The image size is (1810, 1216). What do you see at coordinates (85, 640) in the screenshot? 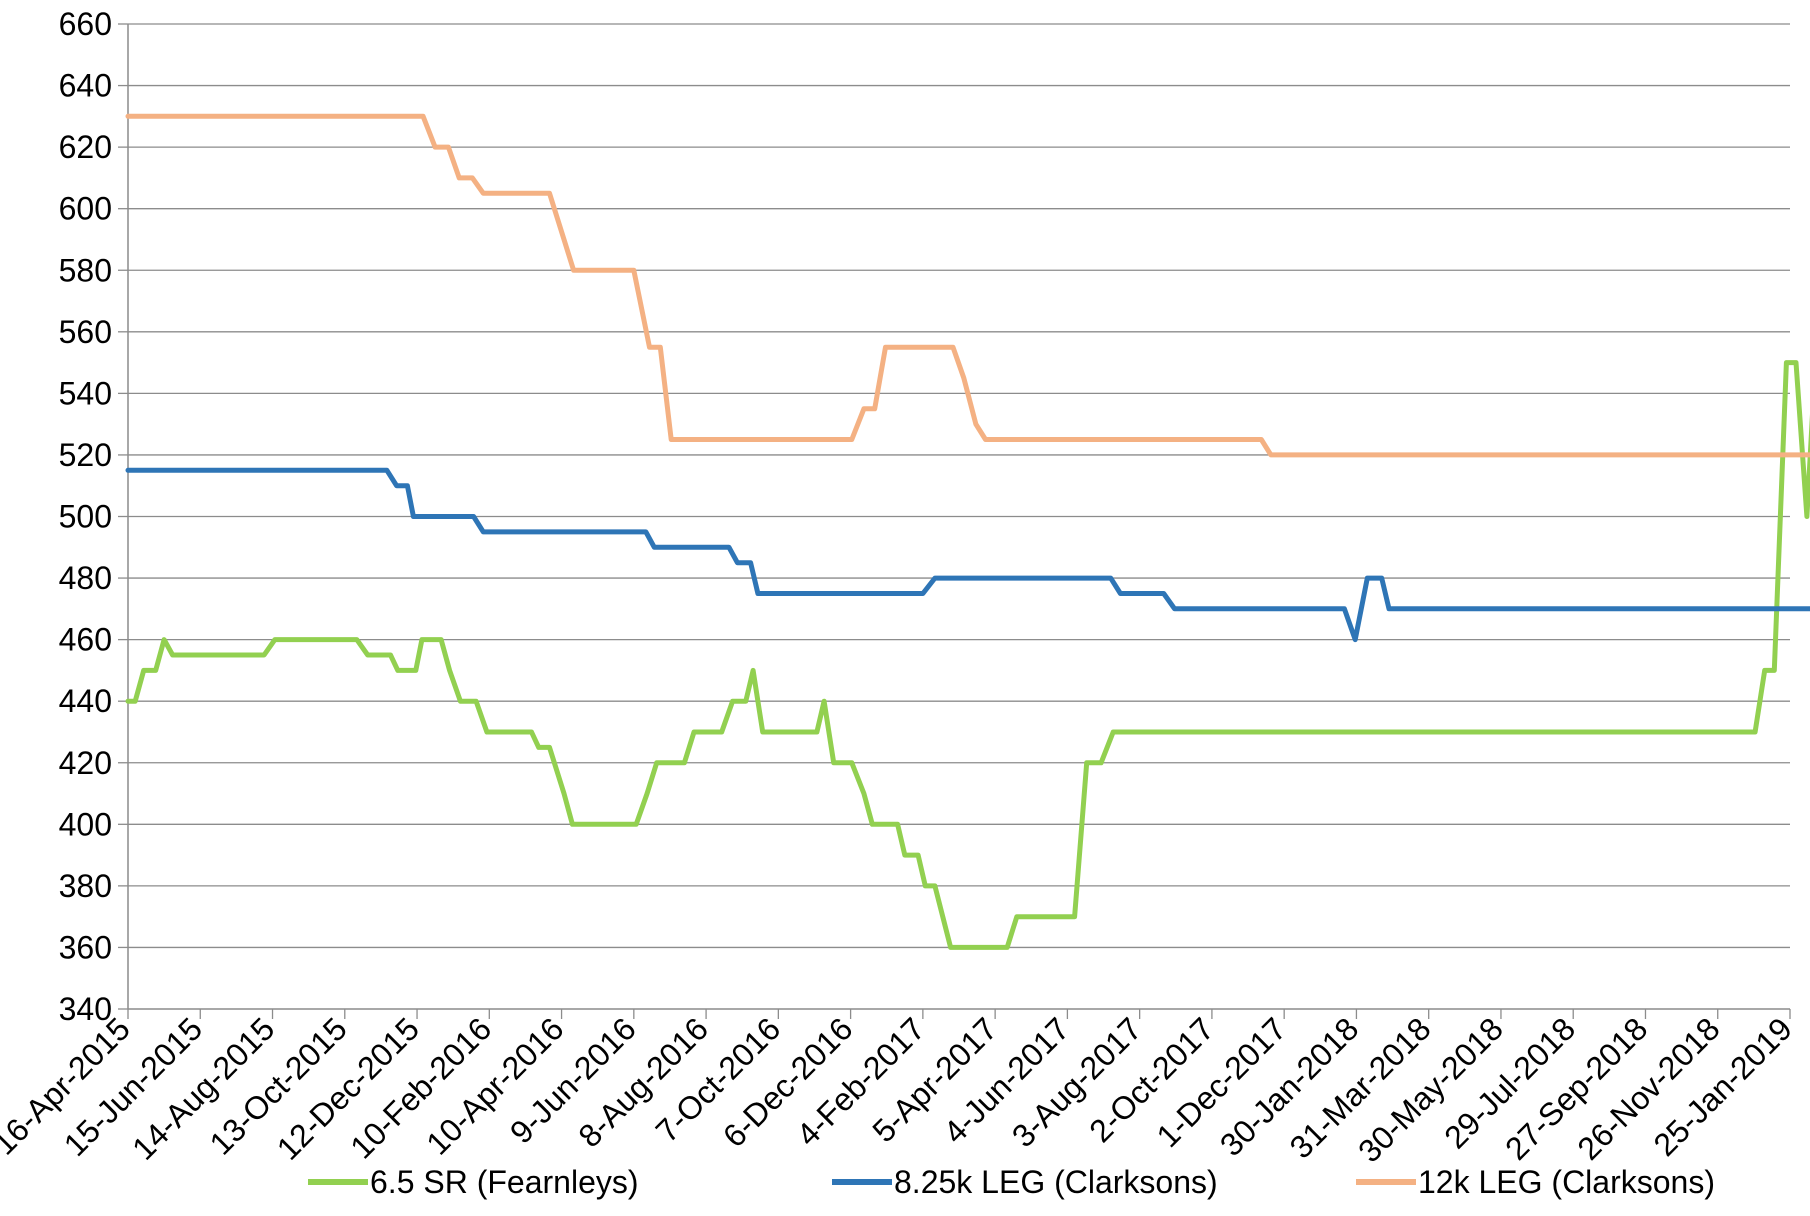
I see `y-tick-label: 460` at bounding box center [85, 640].